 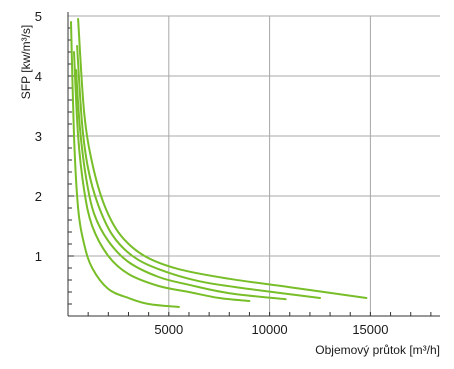 I want to click on x-tick-label-5000: 5000, so click(x=168, y=329).